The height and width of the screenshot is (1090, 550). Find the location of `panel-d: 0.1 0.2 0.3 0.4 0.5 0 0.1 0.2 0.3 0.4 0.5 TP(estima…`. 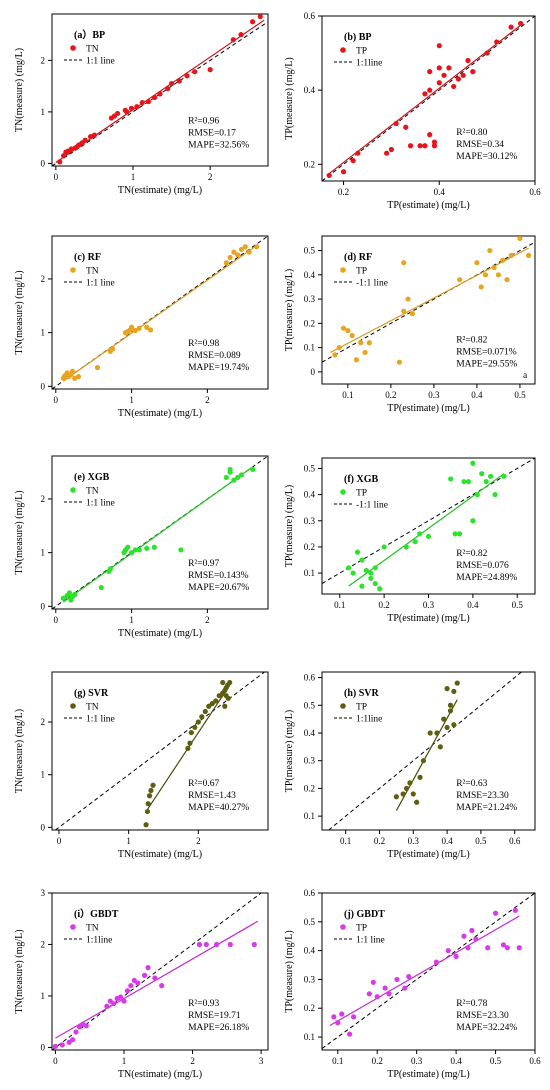

panel-d: 0.1 0.2 0.3 0.4 0.5 0 0.1 0.2 0.3 0.4 0.5 TP(estima… is located at coordinates (410, 324).